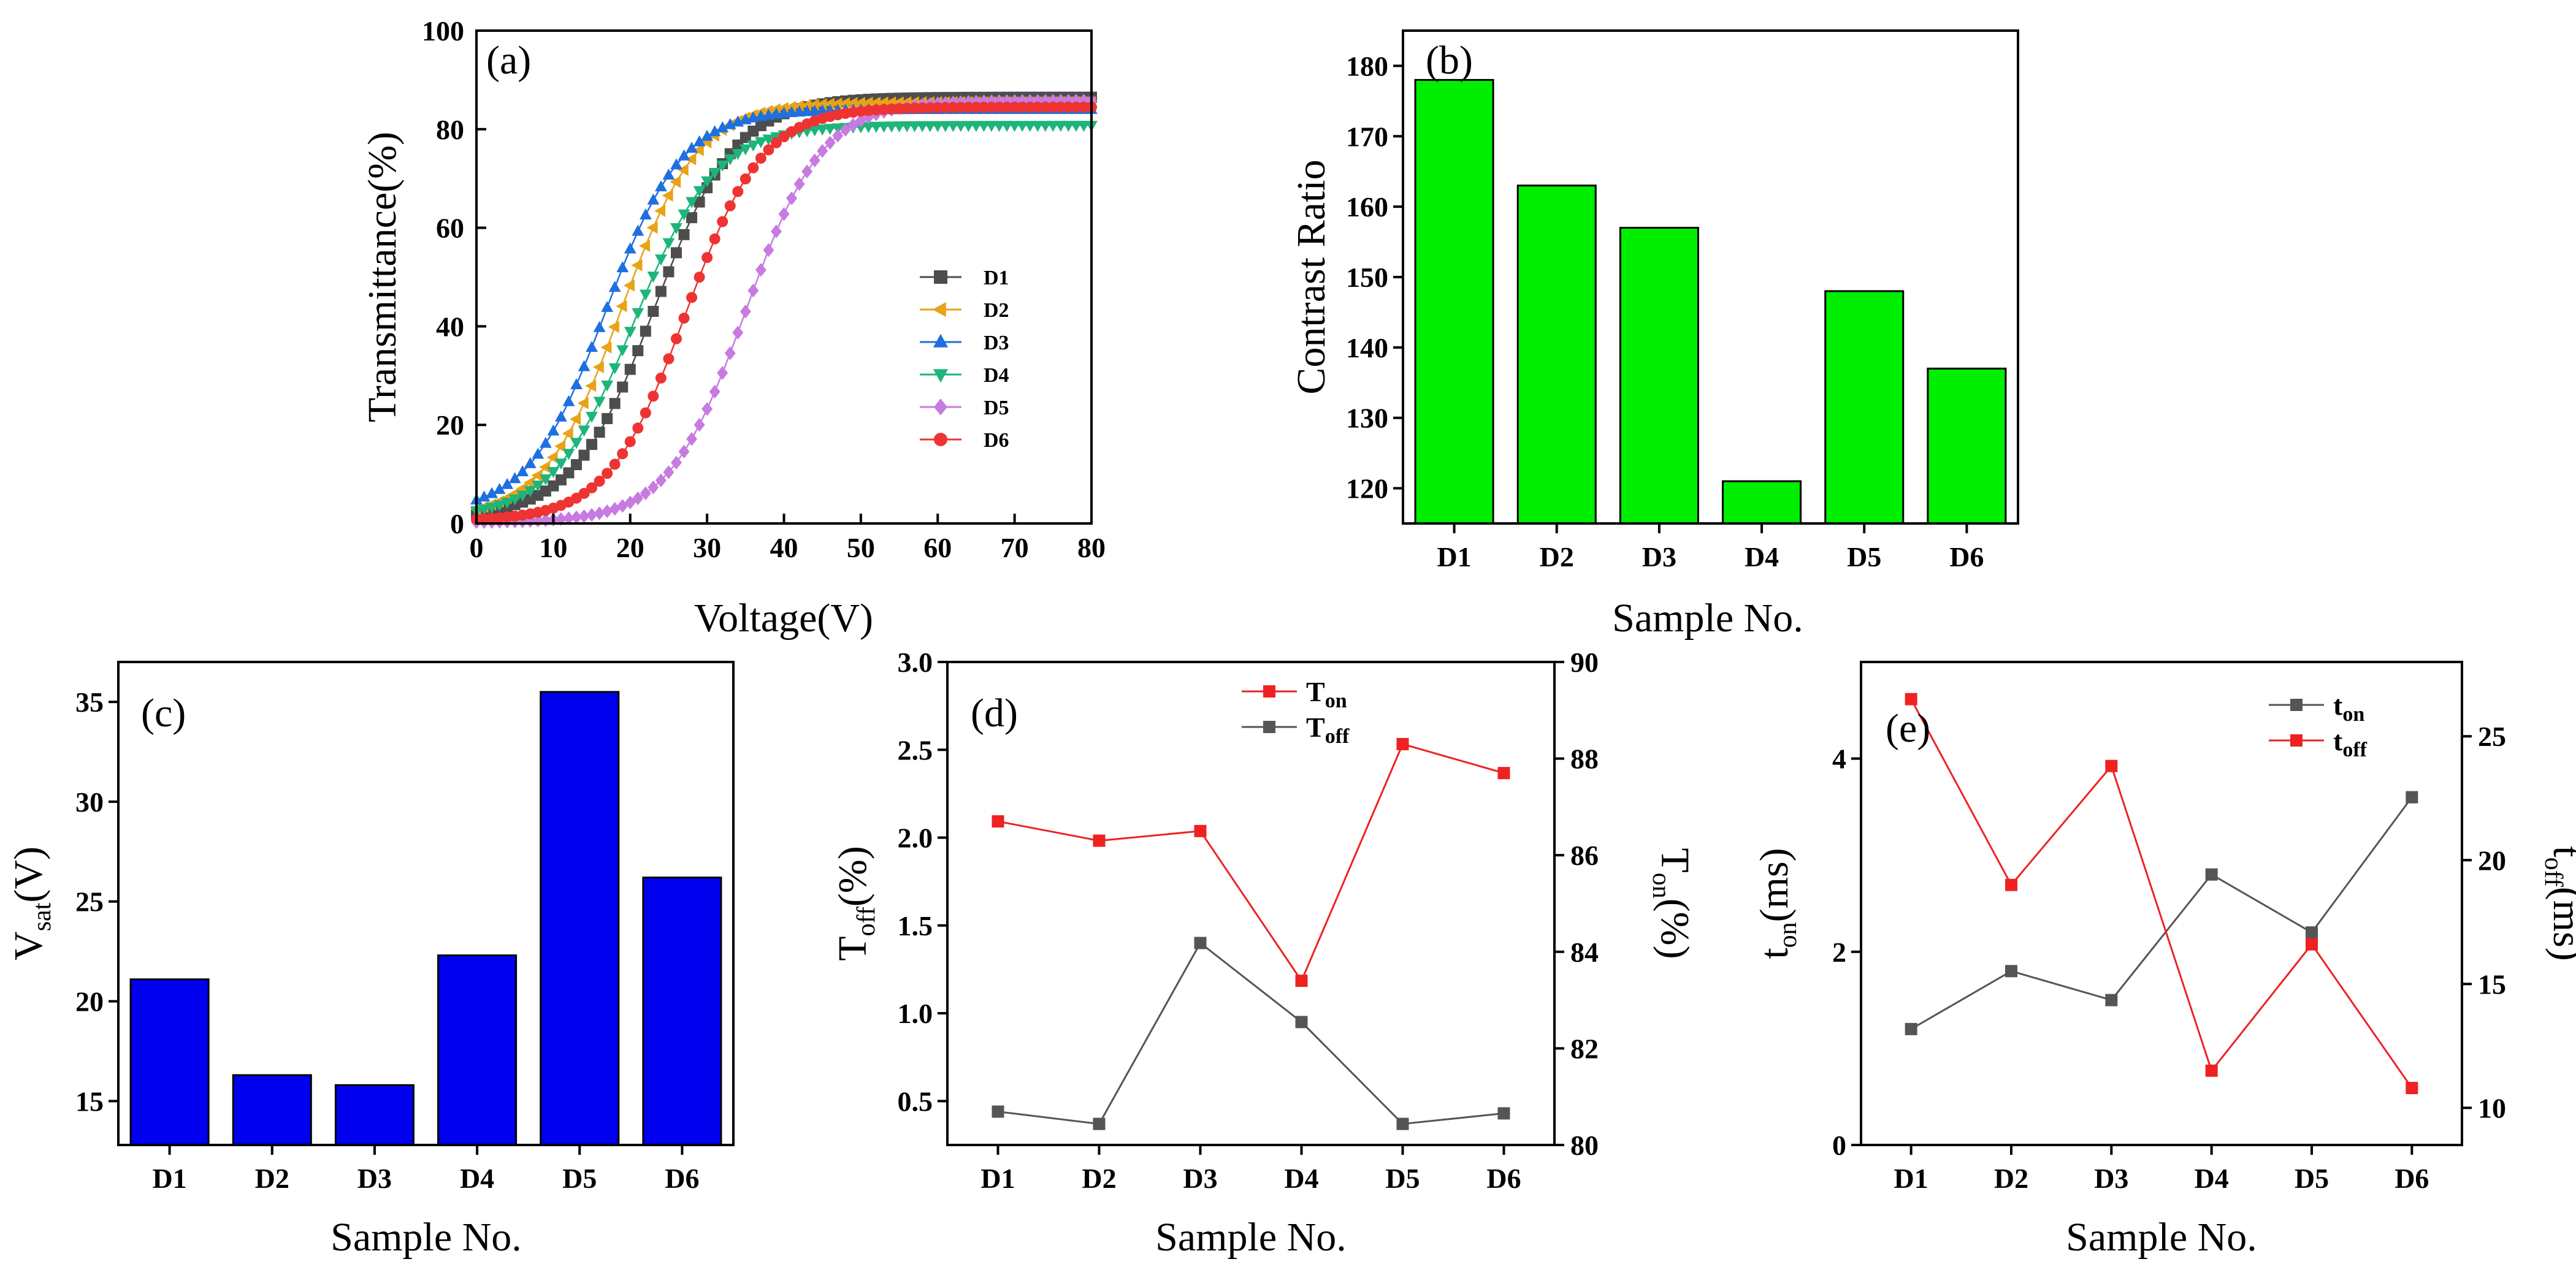  What do you see at coordinates (2348, 708) in the screenshot?
I see `panel-e-series-ton-legend-label: ton` at bounding box center [2348, 708].